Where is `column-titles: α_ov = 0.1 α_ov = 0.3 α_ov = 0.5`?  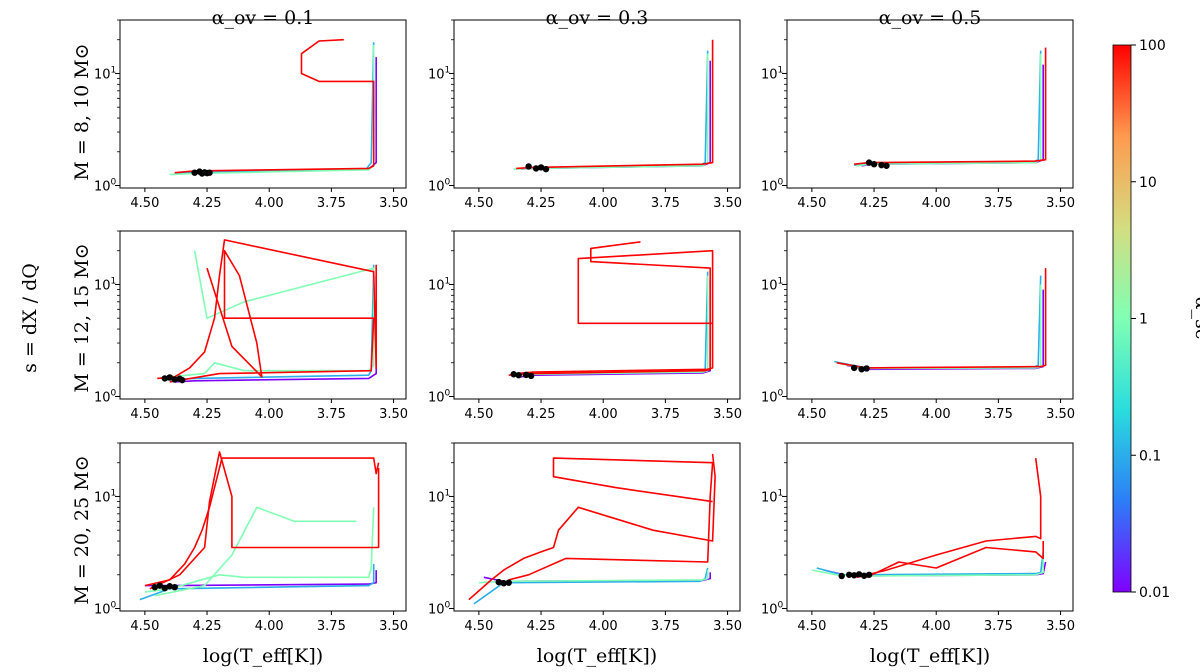 column-titles: α_ov = 0.1 α_ov = 0.3 α_ov = 0.5 is located at coordinates (597, 18).